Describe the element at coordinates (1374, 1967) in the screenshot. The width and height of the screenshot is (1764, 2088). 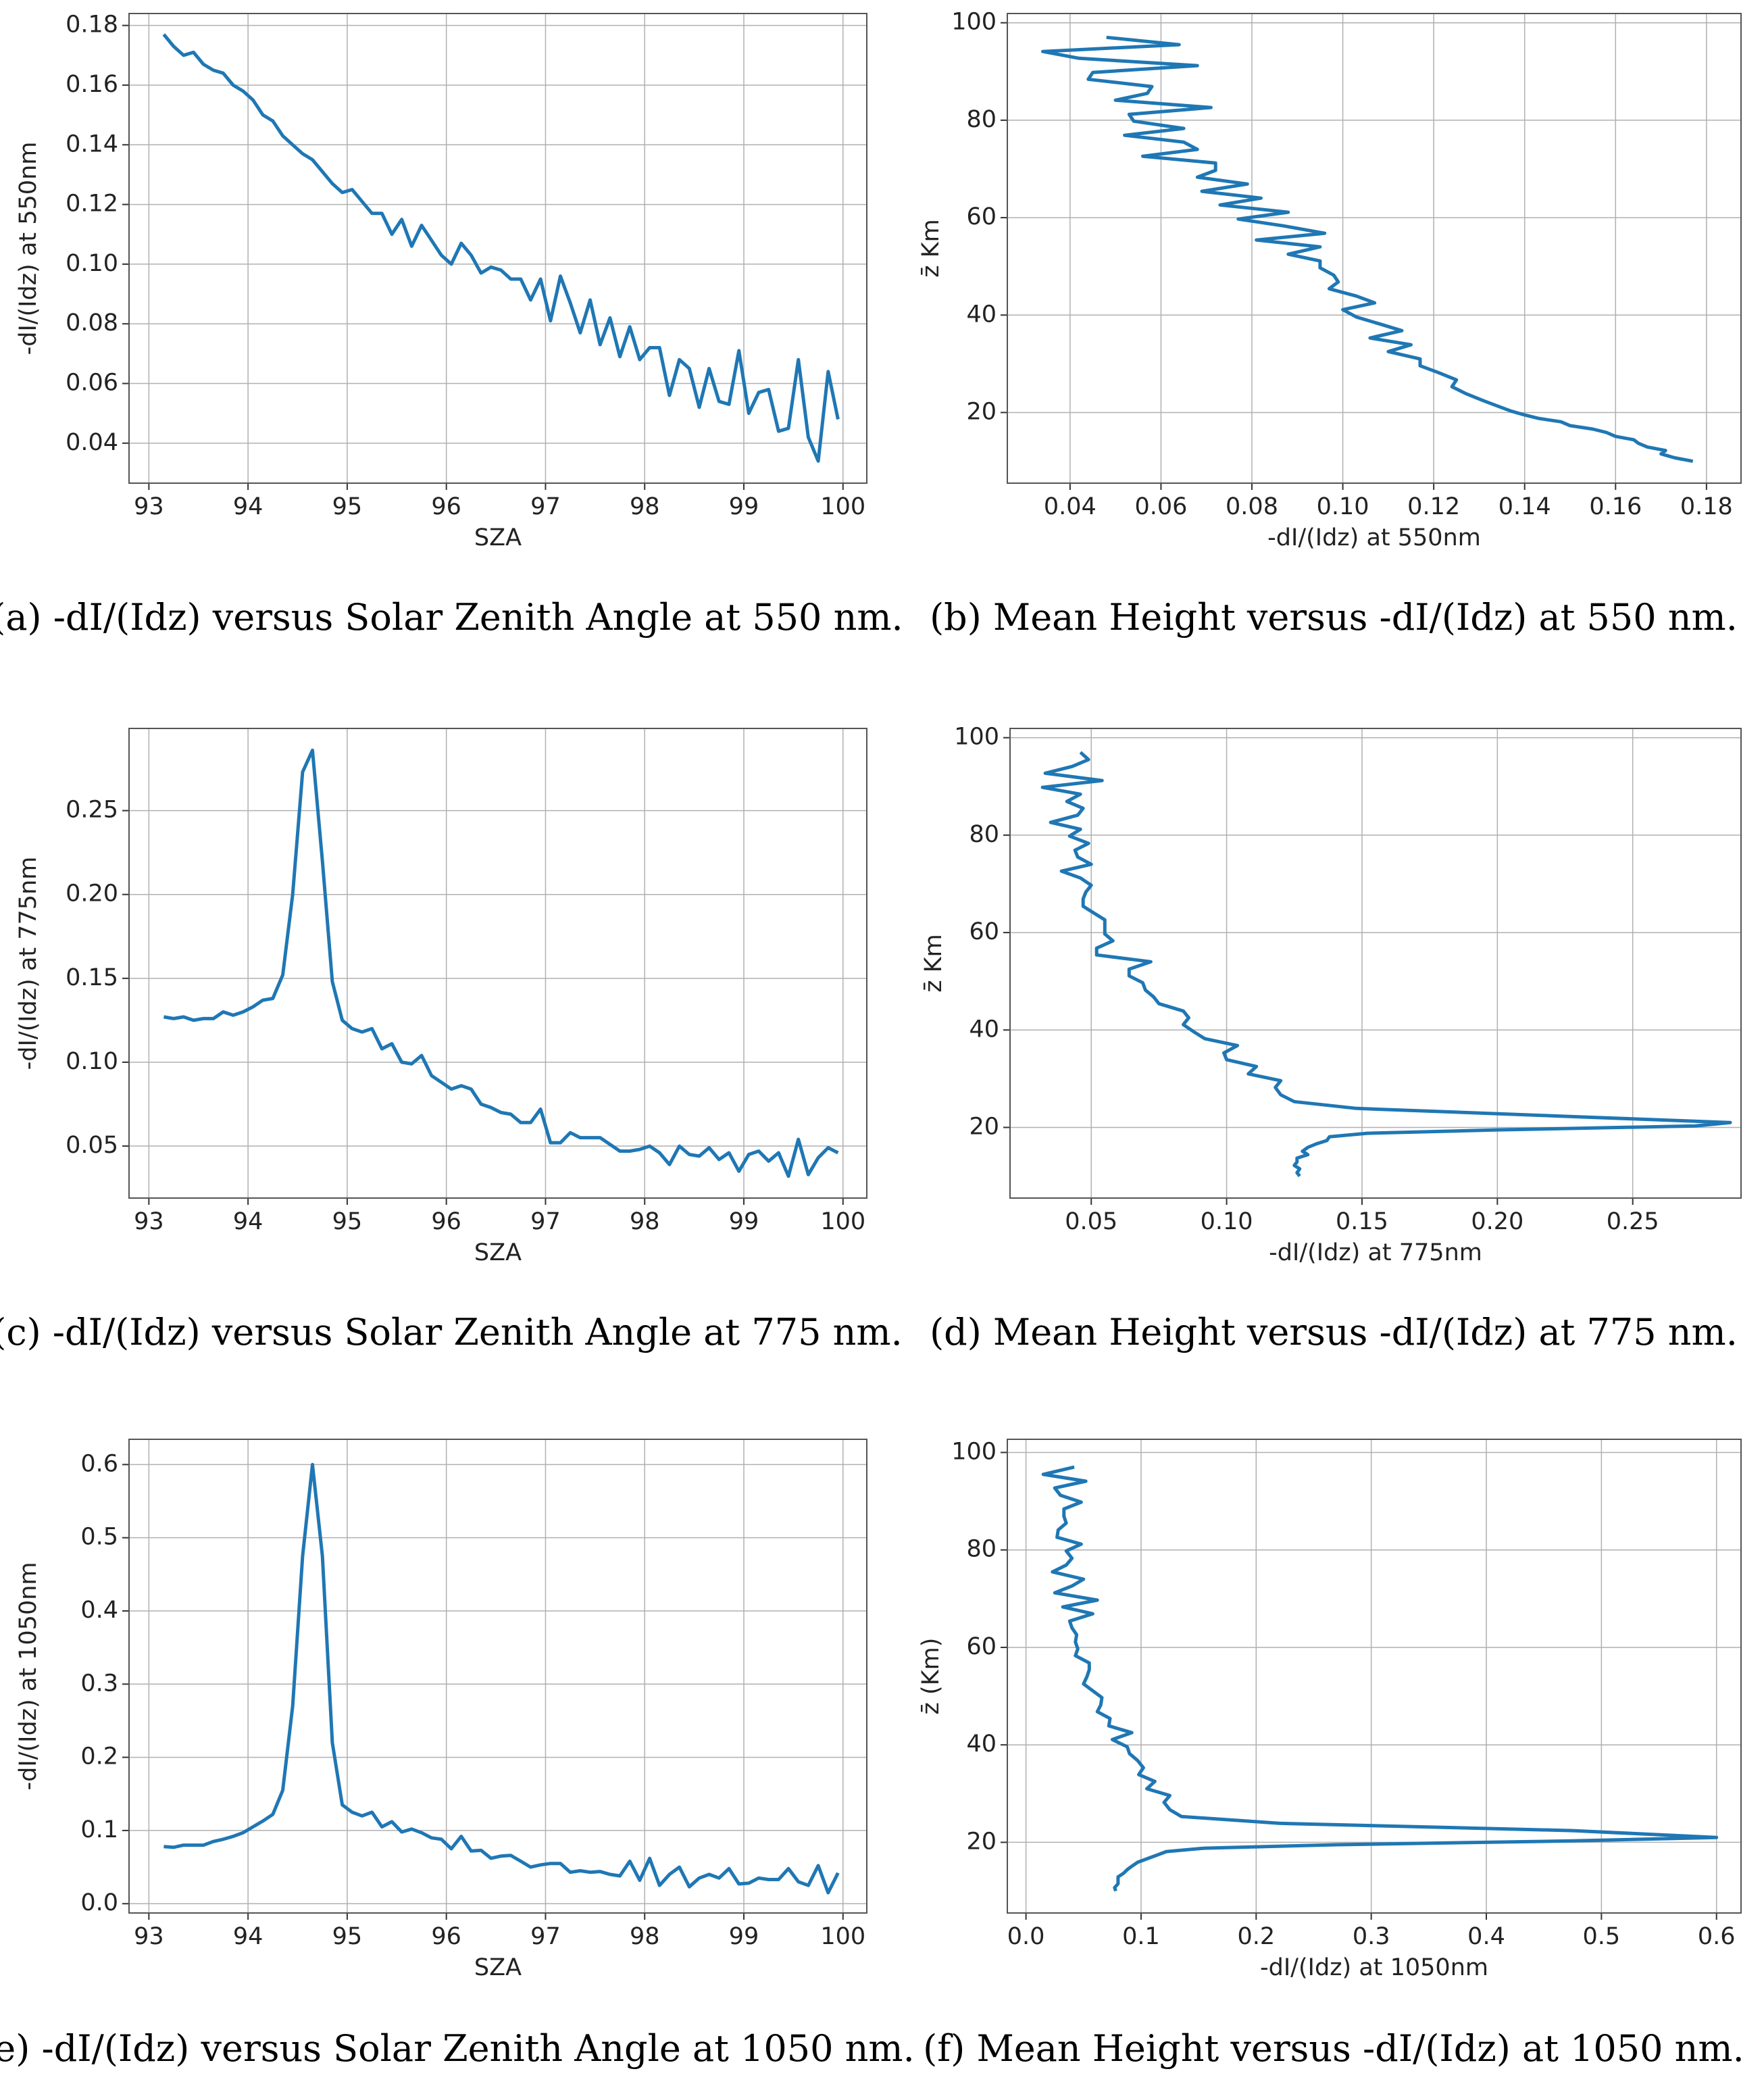
I see `x-axis-label: -dI/(Idz) at 1050nm` at that location.